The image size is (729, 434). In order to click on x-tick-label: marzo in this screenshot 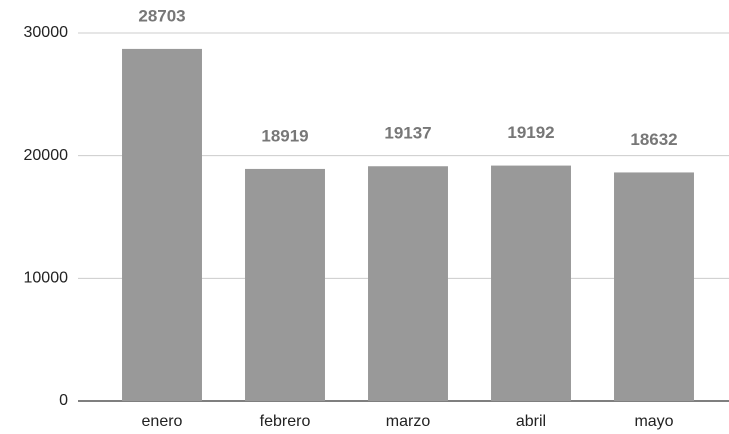, I will do `click(408, 421)`.